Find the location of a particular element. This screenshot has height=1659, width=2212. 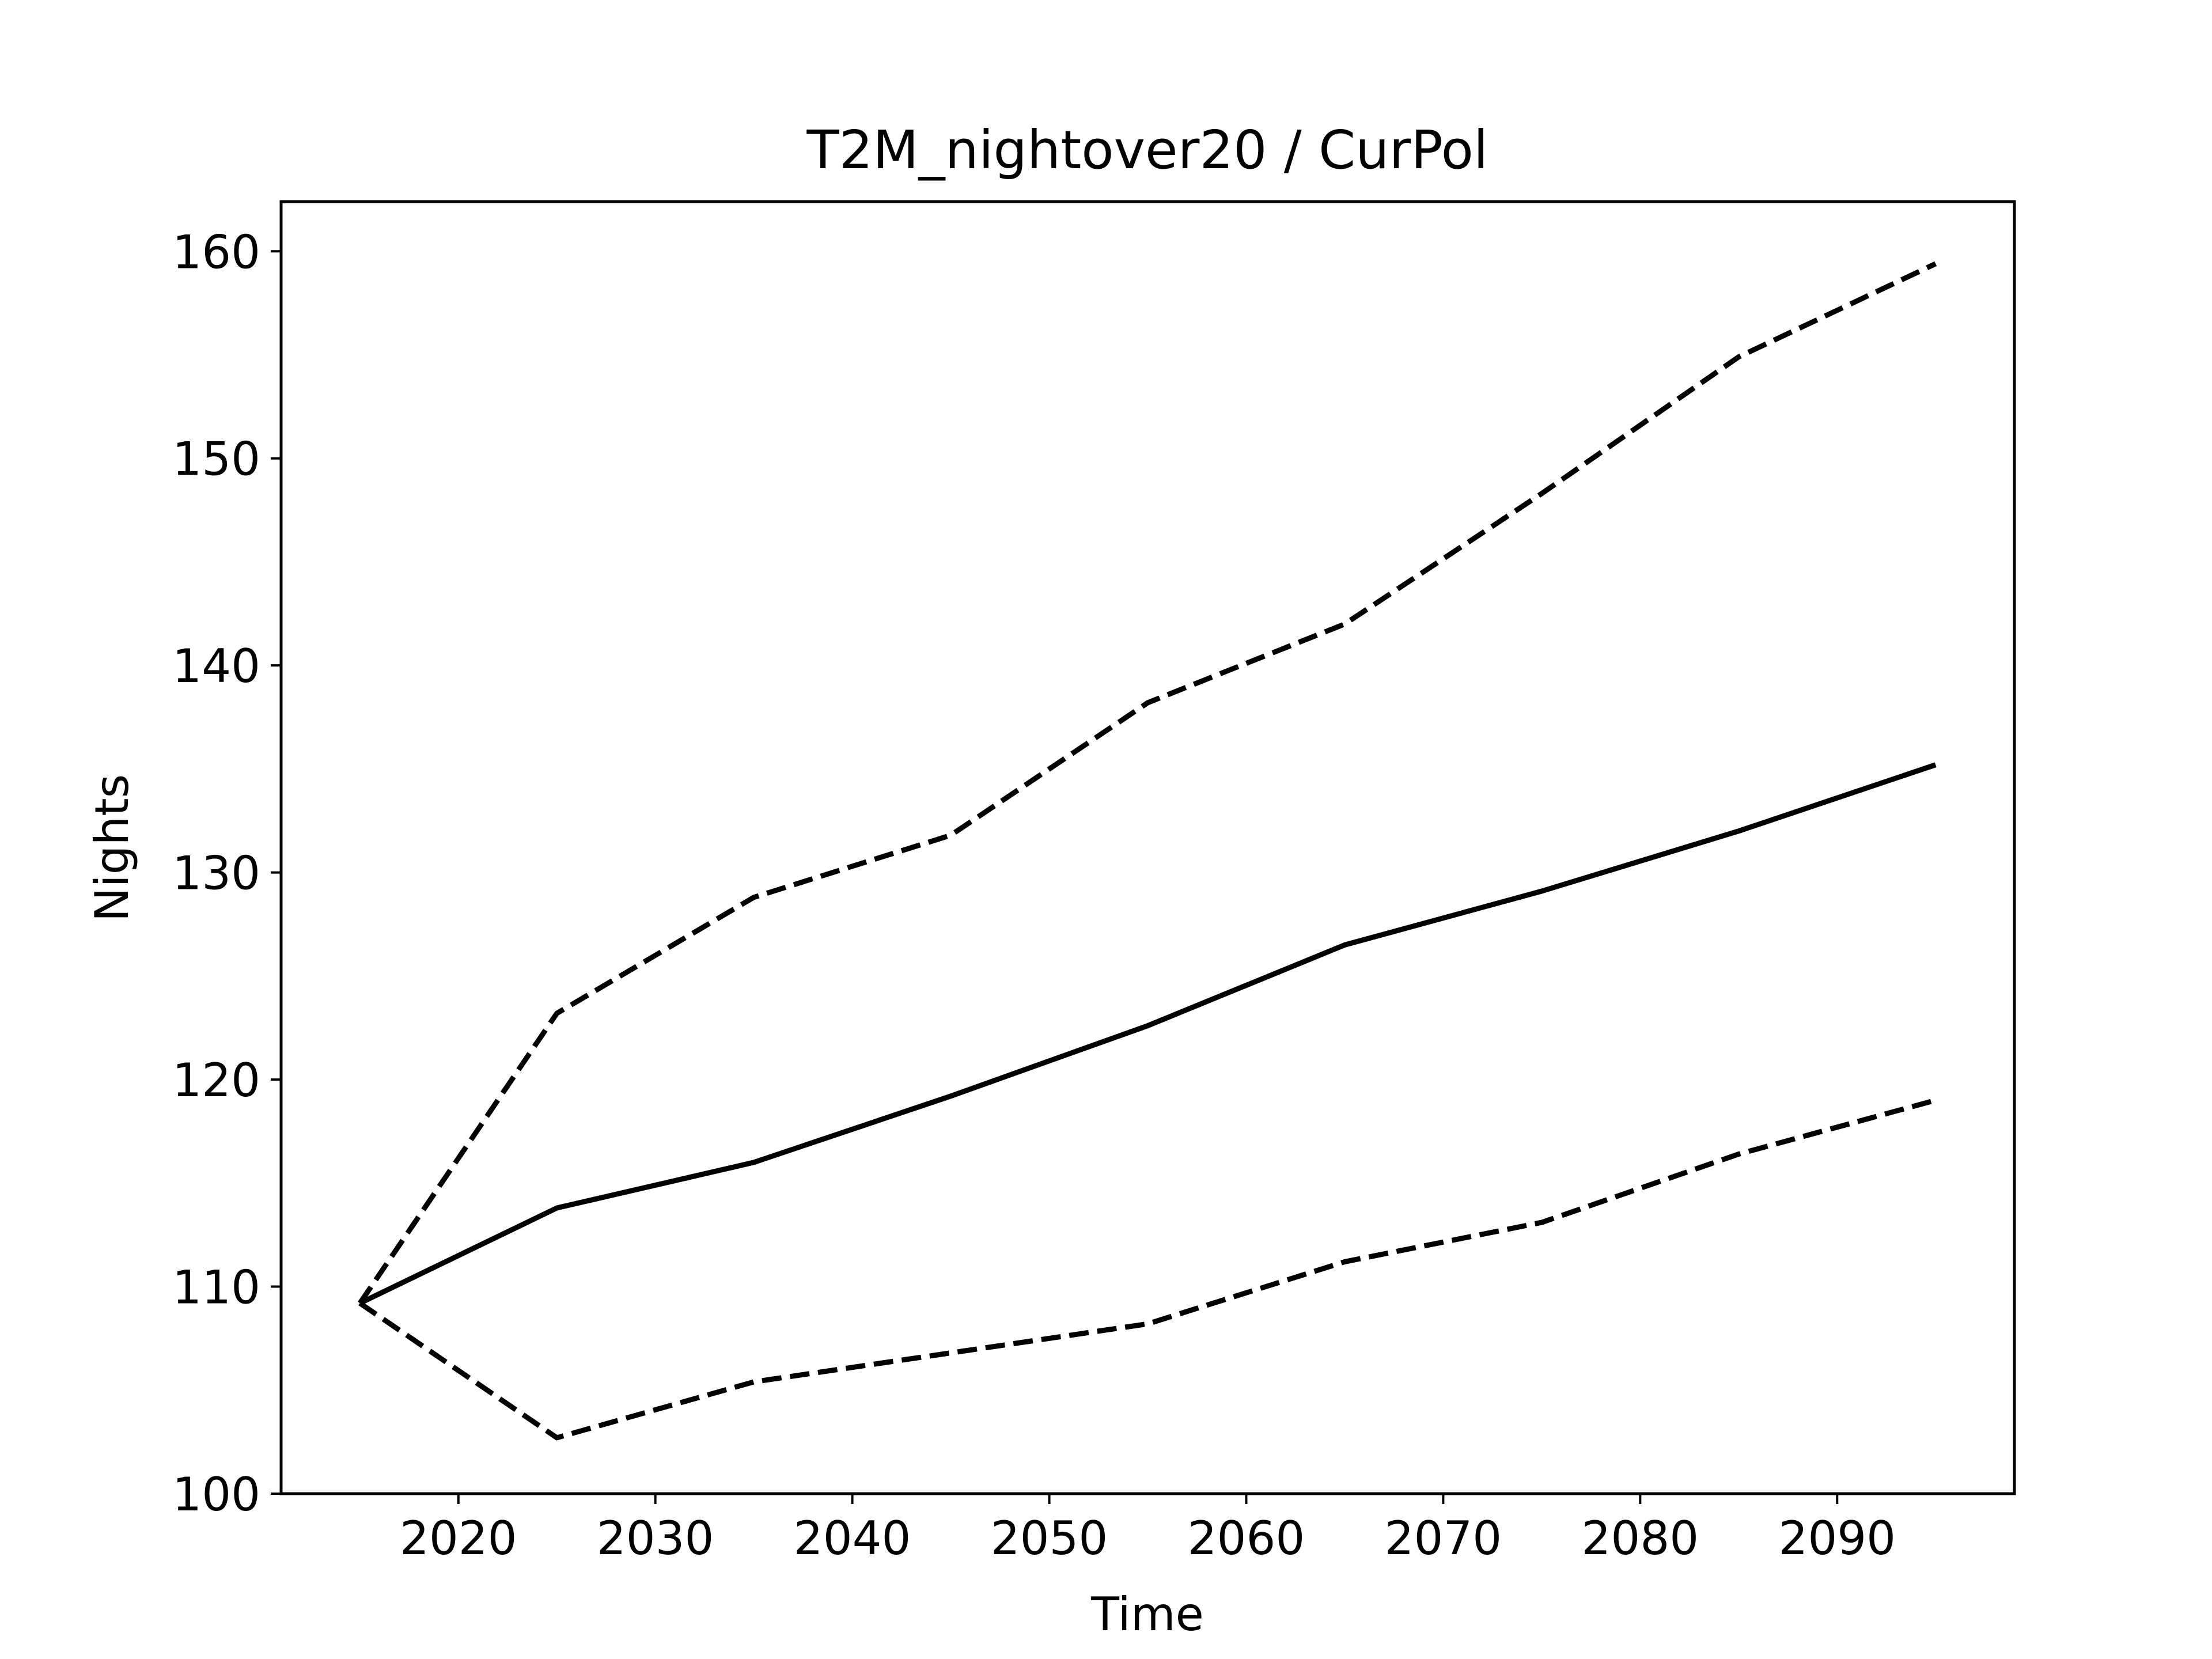

x-tick-label: 2070 is located at coordinates (1443, 1538).